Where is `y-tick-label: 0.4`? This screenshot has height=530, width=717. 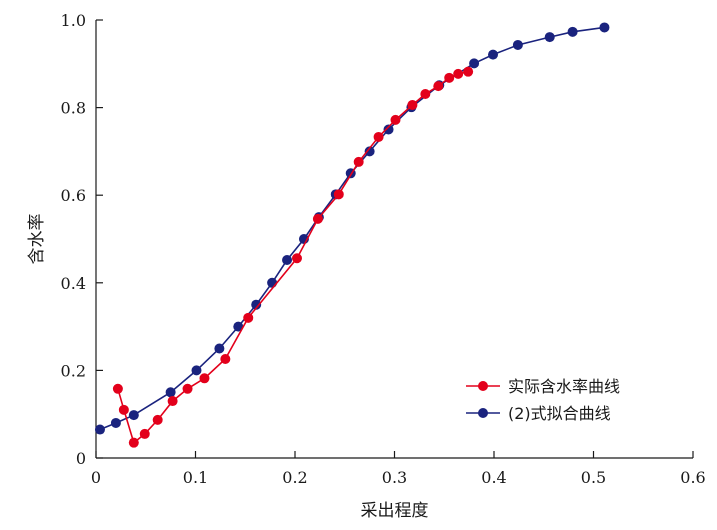 y-tick-label: 0.4 is located at coordinates (73, 283).